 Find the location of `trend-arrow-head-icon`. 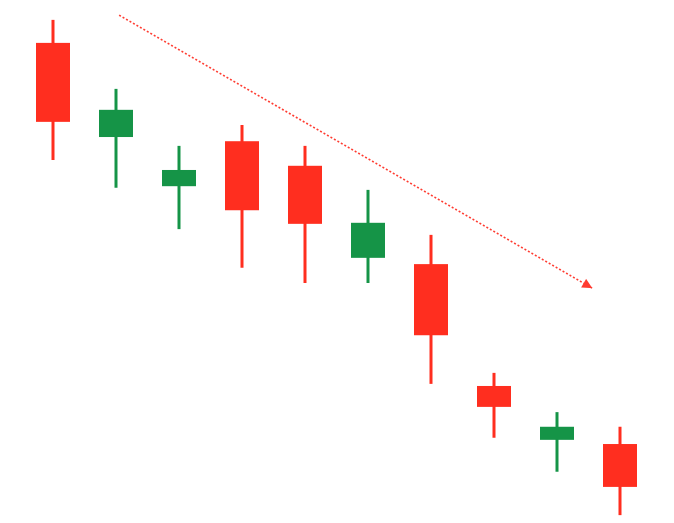

trend-arrow-head-icon is located at coordinates (587, 283).